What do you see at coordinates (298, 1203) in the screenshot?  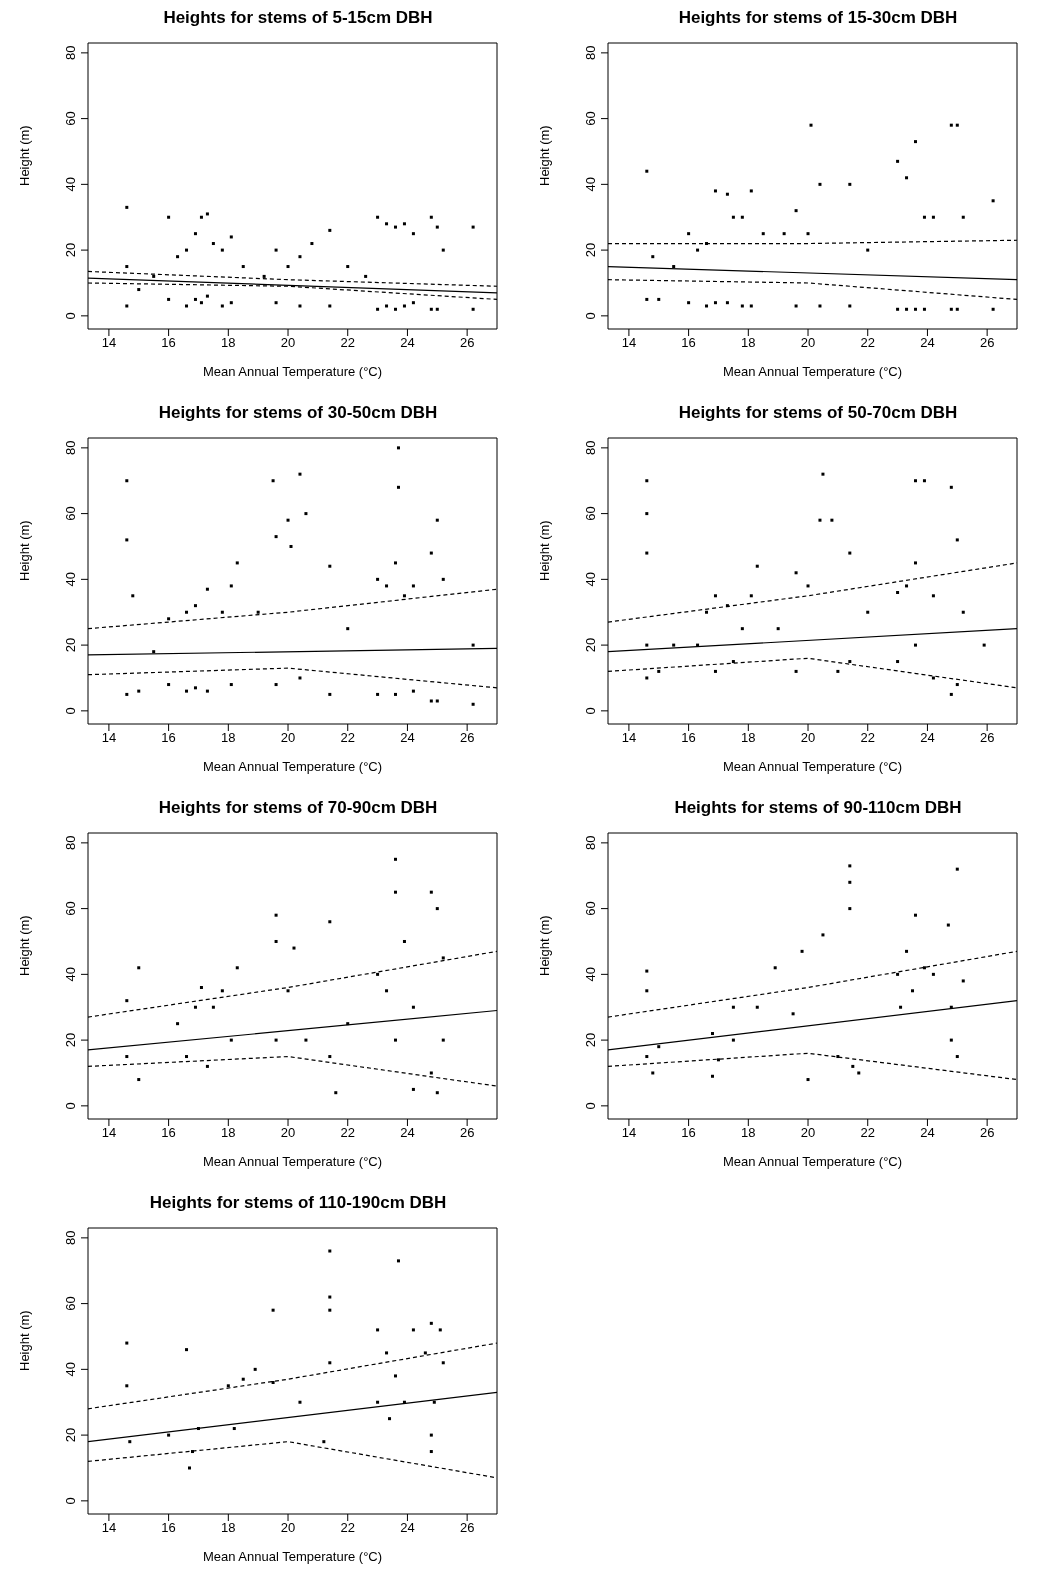 I see `chart-title: Heights for stems of 110-190cm DBH` at bounding box center [298, 1203].